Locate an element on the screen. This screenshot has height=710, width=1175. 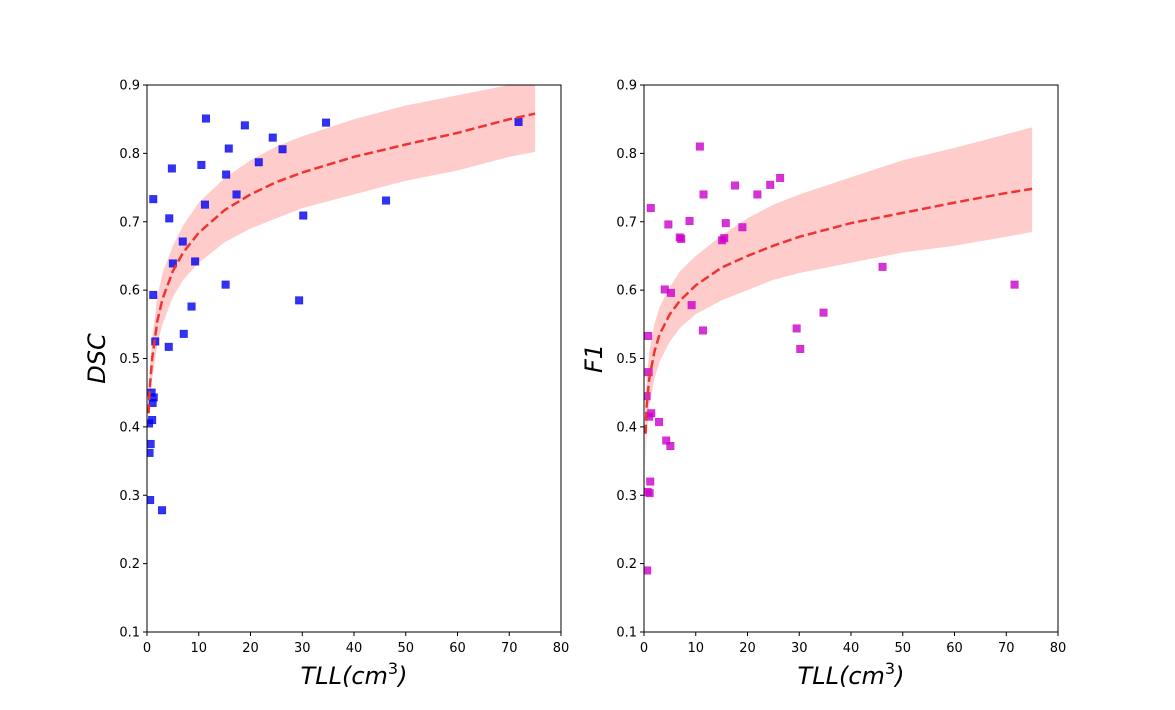
fit-line is located at coordinates (341, 263).